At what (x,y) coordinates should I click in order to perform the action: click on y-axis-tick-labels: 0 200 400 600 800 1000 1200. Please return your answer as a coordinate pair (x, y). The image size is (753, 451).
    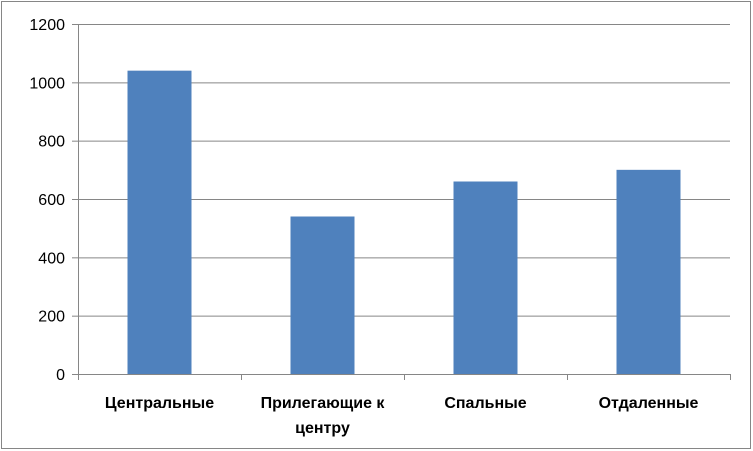
    Looking at the image, I should click on (47, 200).